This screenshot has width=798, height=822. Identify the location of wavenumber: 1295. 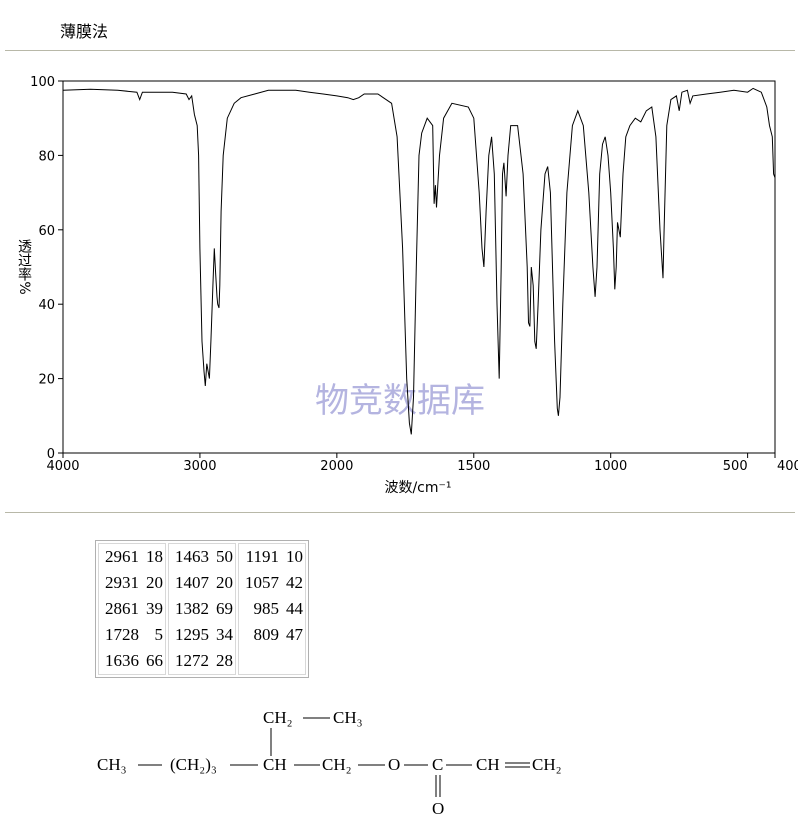
(192, 634).